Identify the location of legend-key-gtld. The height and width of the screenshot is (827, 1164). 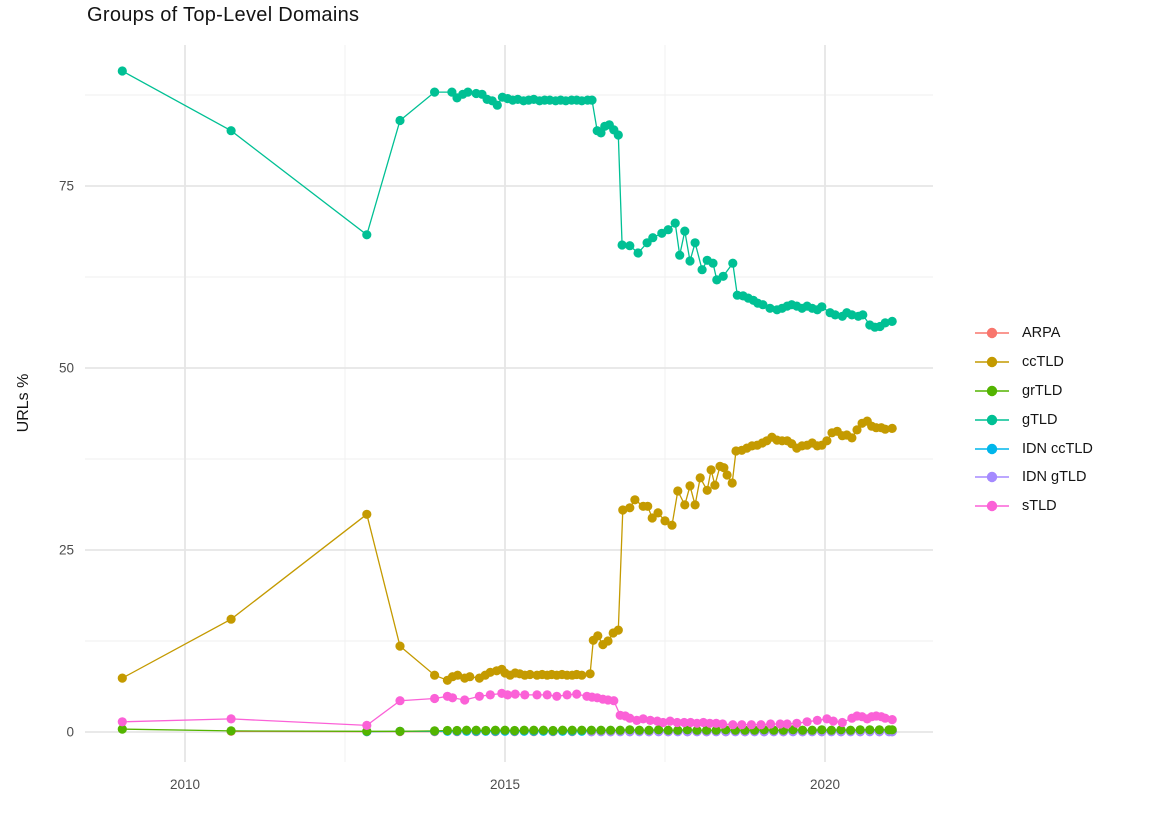
(992, 419).